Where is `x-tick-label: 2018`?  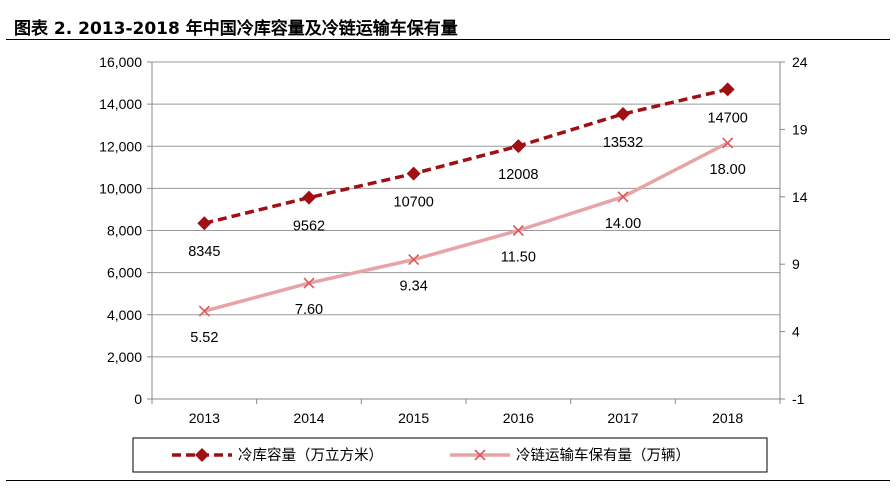
x-tick-label: 2018 is located at coordinates (727, 418).